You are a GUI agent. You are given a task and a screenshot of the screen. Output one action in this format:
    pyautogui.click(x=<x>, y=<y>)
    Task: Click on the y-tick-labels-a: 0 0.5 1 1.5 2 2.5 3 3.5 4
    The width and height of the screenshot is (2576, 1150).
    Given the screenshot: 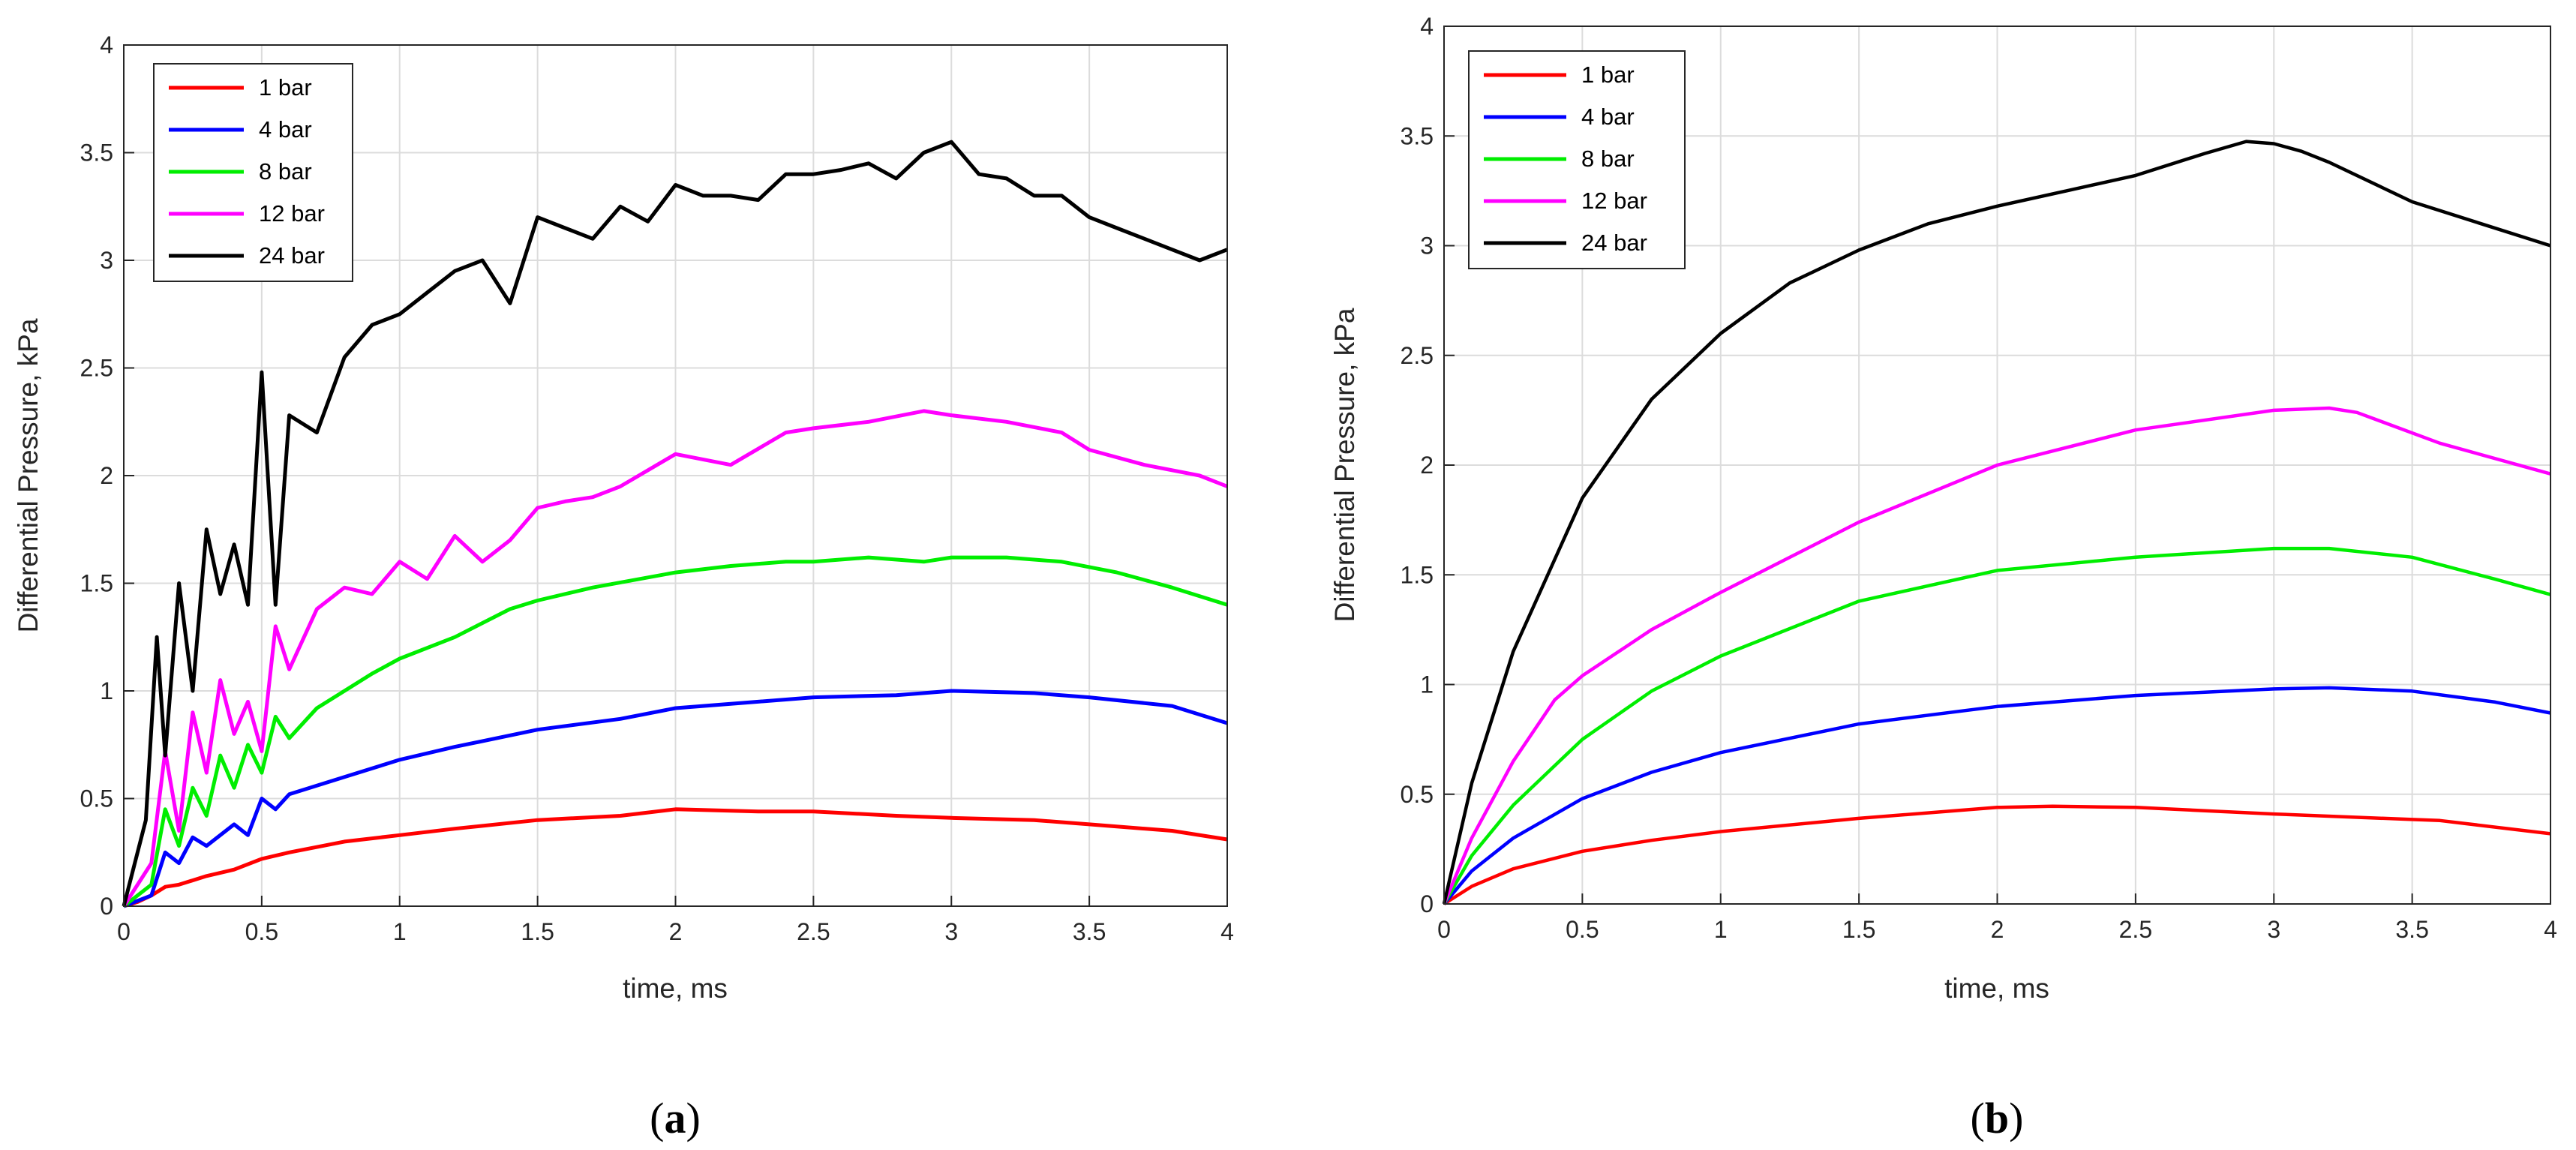 What is the action you would take?
    pyautogui.click(x=96, y=476)
    